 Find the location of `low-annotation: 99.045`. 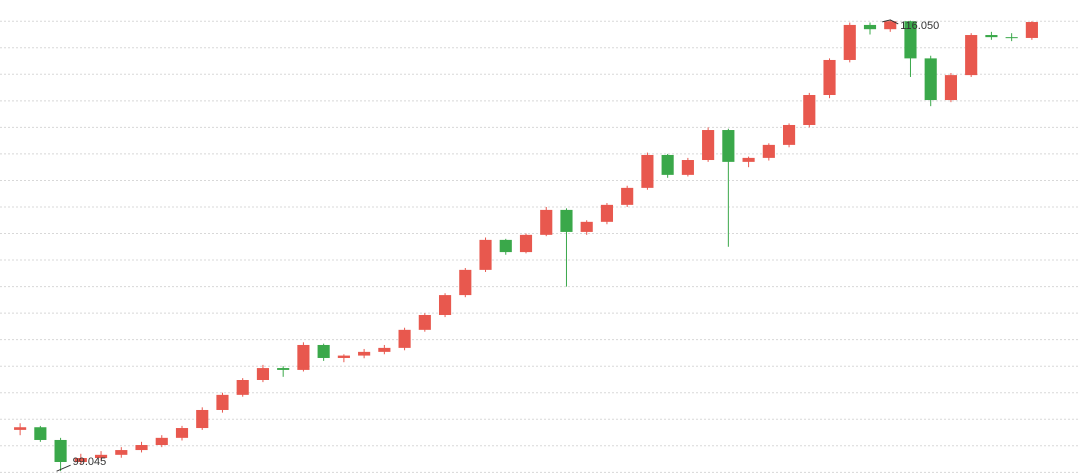

low-annotation: 99.045 is located at coordinates (90, 462).